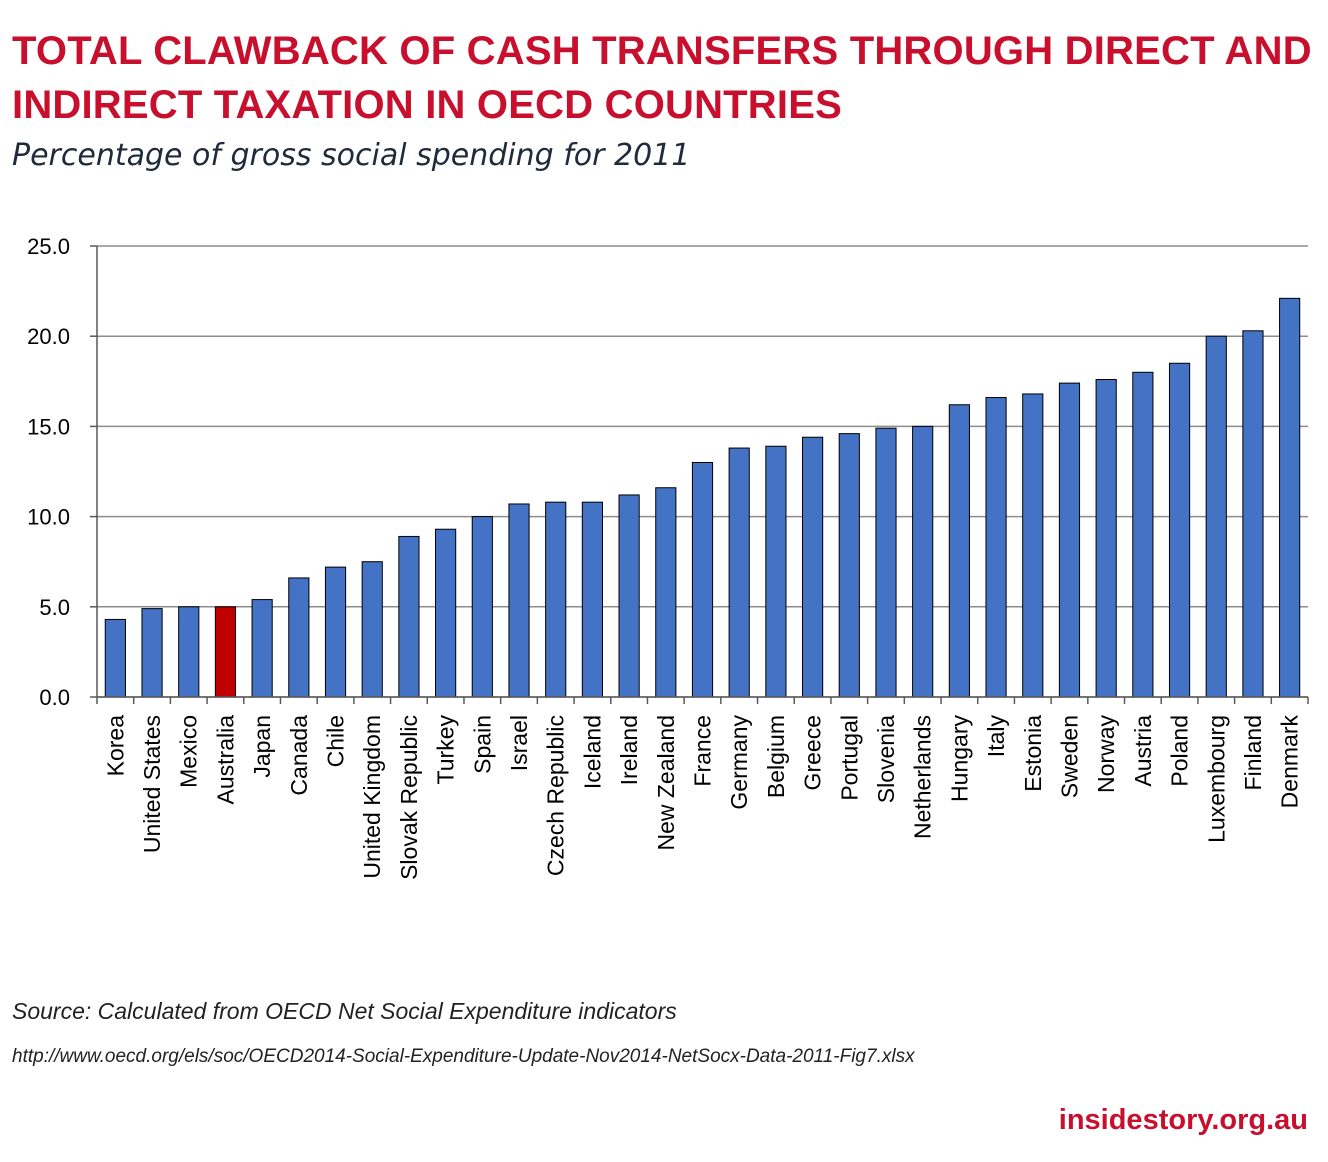  Describe the element at coordinates (702, 579) in the screenshot. I see `bar-france` at that location.